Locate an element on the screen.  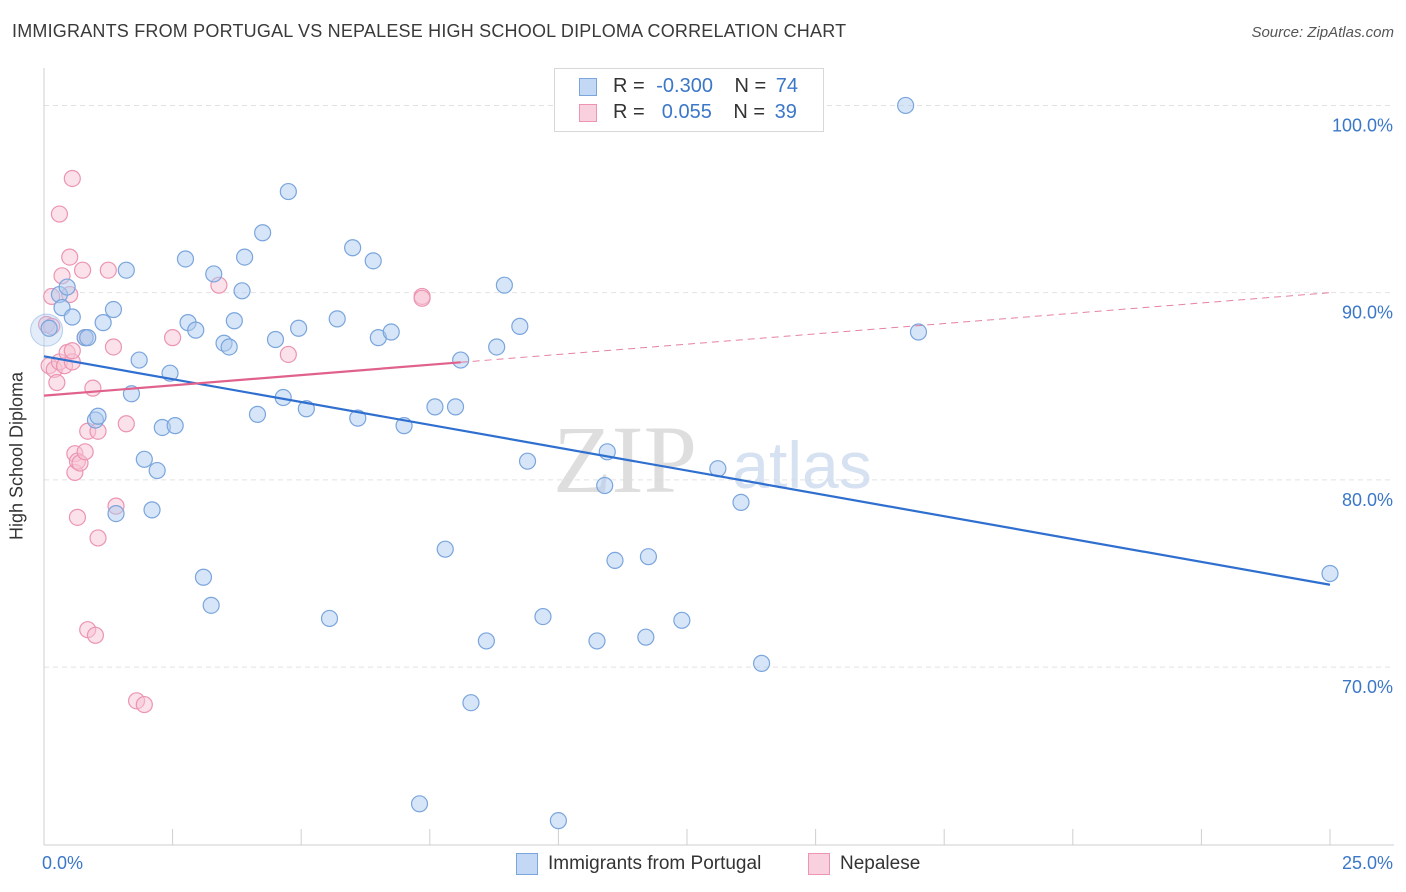
correlation-legend: R = -0.300 N = 74 R = 0.055 N = 39 is located at coordinates (689, 100).